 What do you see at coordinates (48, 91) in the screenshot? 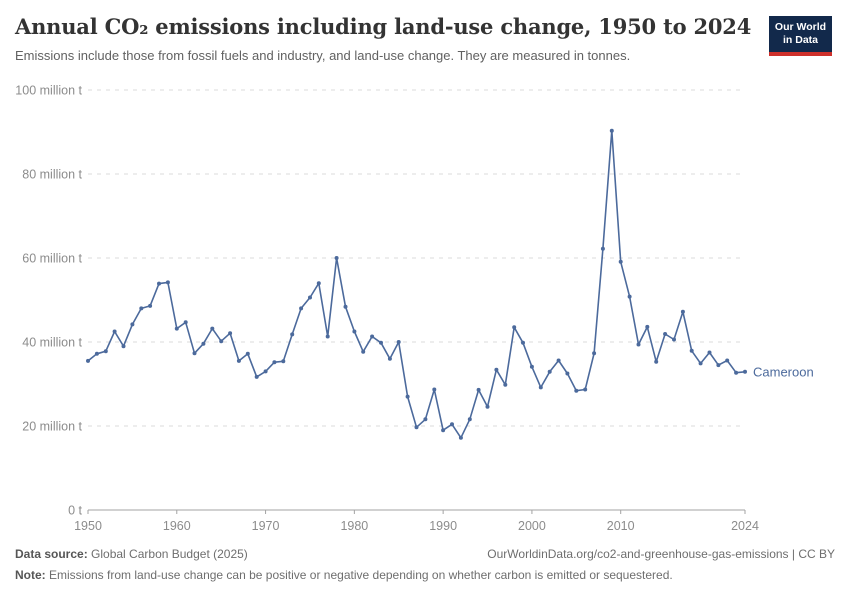
I see `y-axis-tick-label: 100 million t` at bounding box center [48, 91].